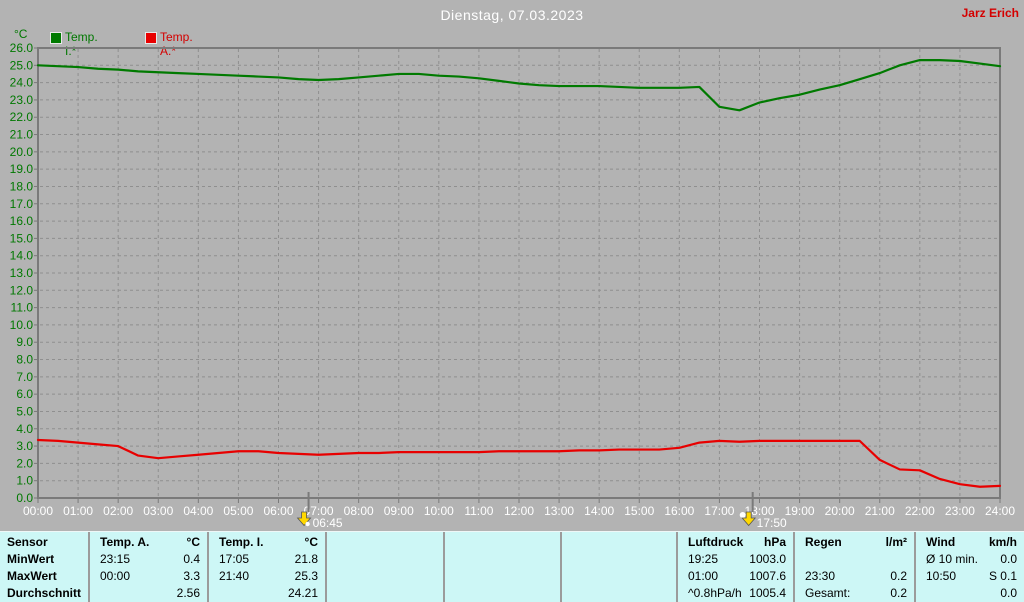  What do you see at coordinates (319, 511) in the screenshot?
I see `x-tick-label: 07:00` at bounding box center [319, 511].